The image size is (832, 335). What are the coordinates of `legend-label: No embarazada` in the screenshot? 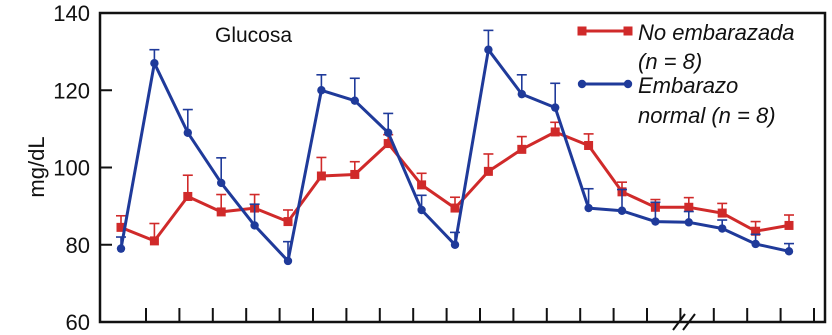 It's located at (716, 32).